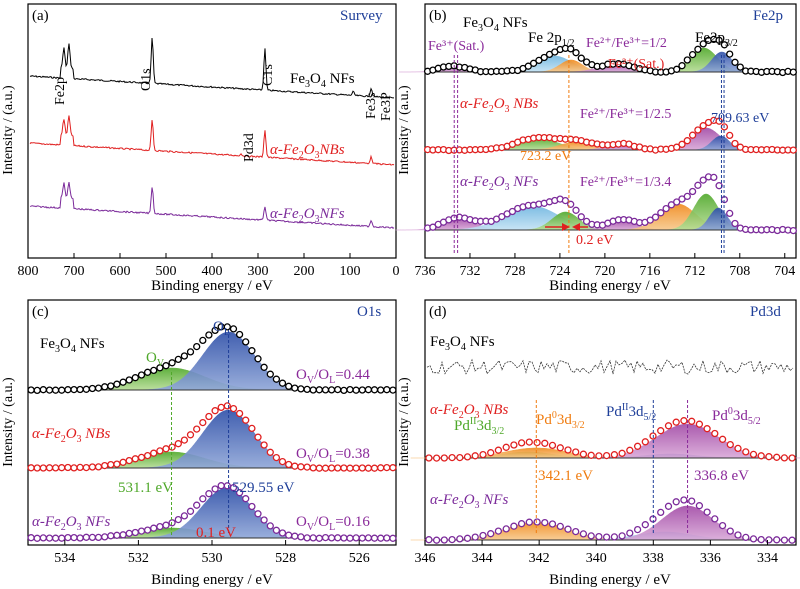 This screenshot has height=589, width=800. I want to click on xtick-label: 724, so click(559, 271).